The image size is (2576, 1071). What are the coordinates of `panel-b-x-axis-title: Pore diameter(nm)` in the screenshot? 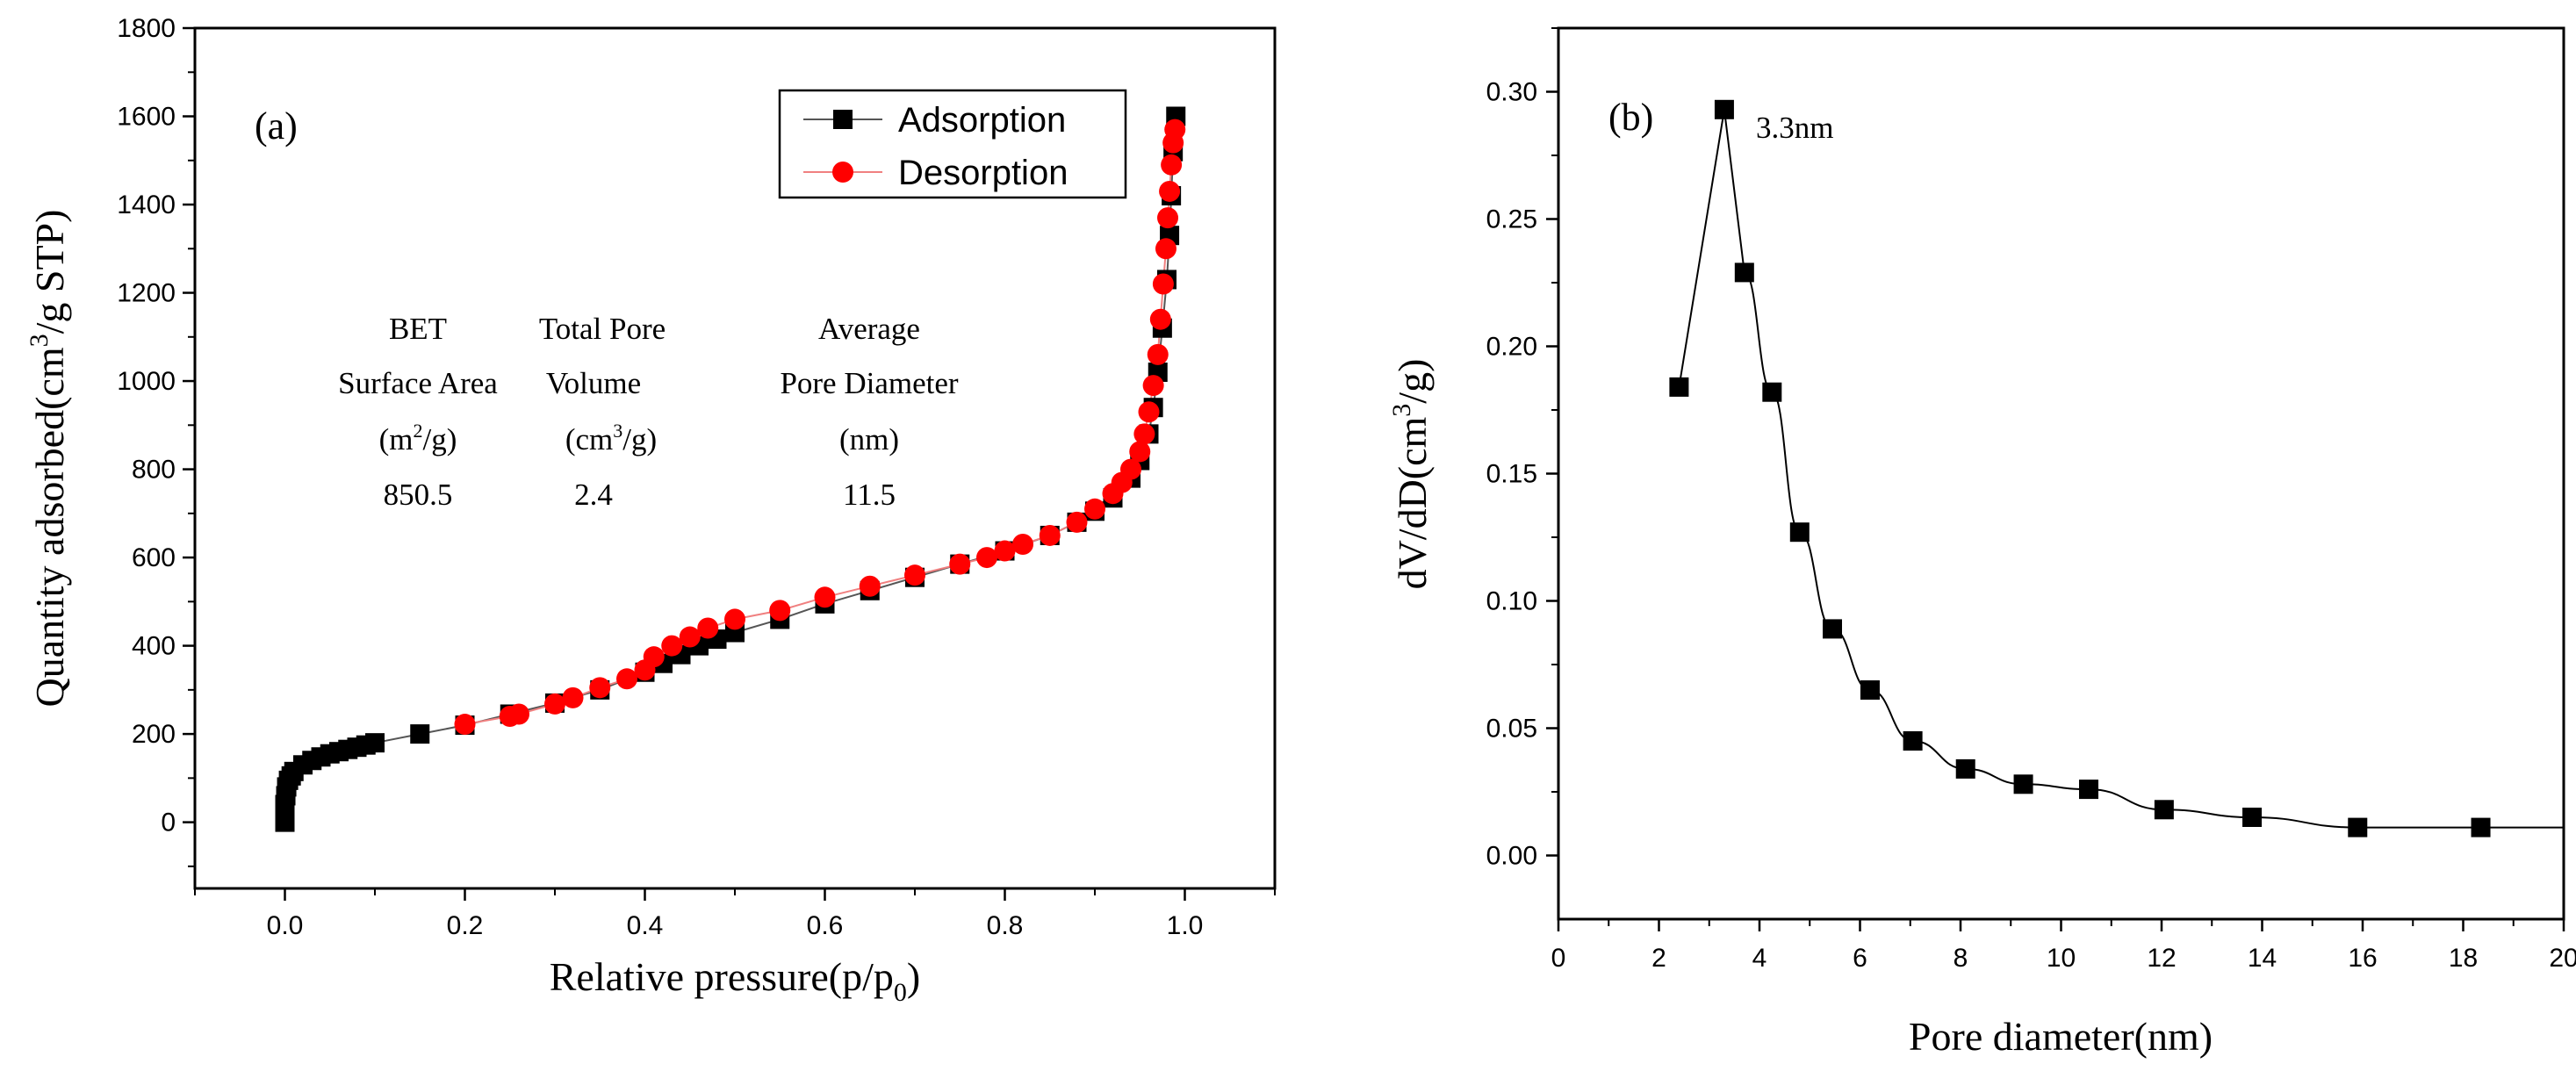 It's located at (2061, 1036).